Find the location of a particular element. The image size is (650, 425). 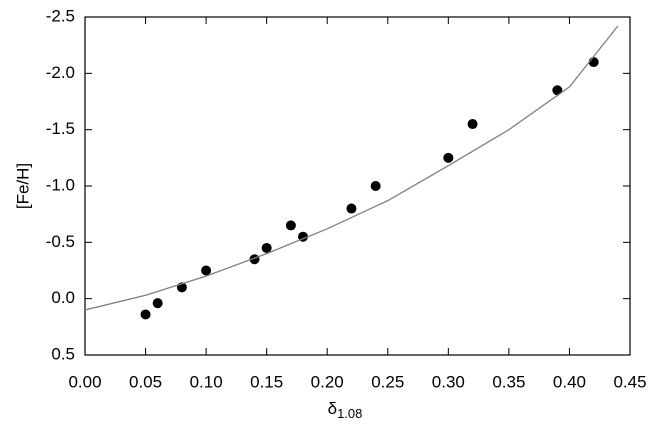

y-tick-label: 0.5 is located at coordinates (63, 353).